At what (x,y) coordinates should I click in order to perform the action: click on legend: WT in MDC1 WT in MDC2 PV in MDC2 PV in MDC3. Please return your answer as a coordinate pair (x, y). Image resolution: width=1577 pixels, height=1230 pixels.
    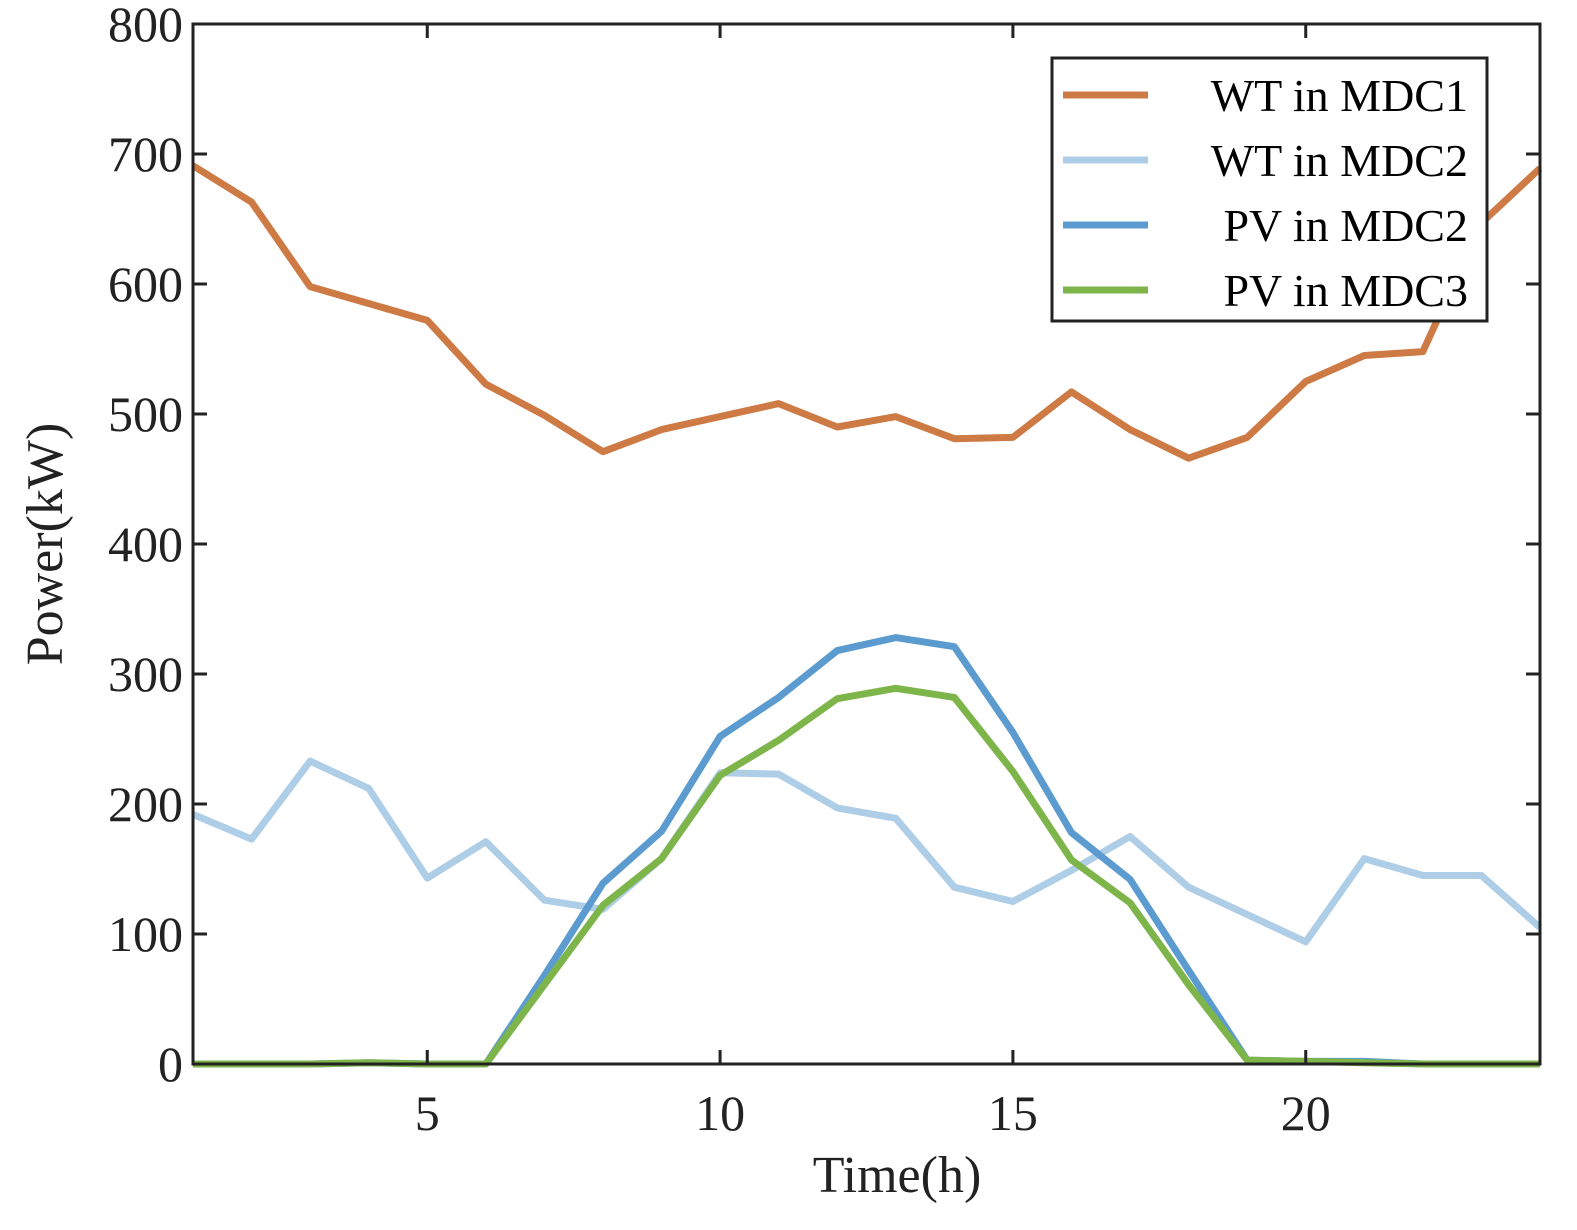
    Looking at the image, I should click on (1269, 189).